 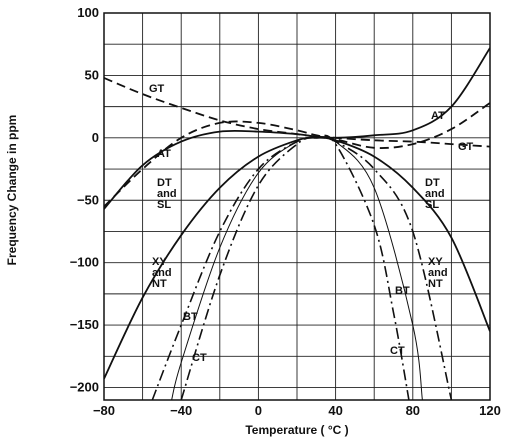 I want to click on curve-label-at-dashed: AT, so click(x=438, y=116).